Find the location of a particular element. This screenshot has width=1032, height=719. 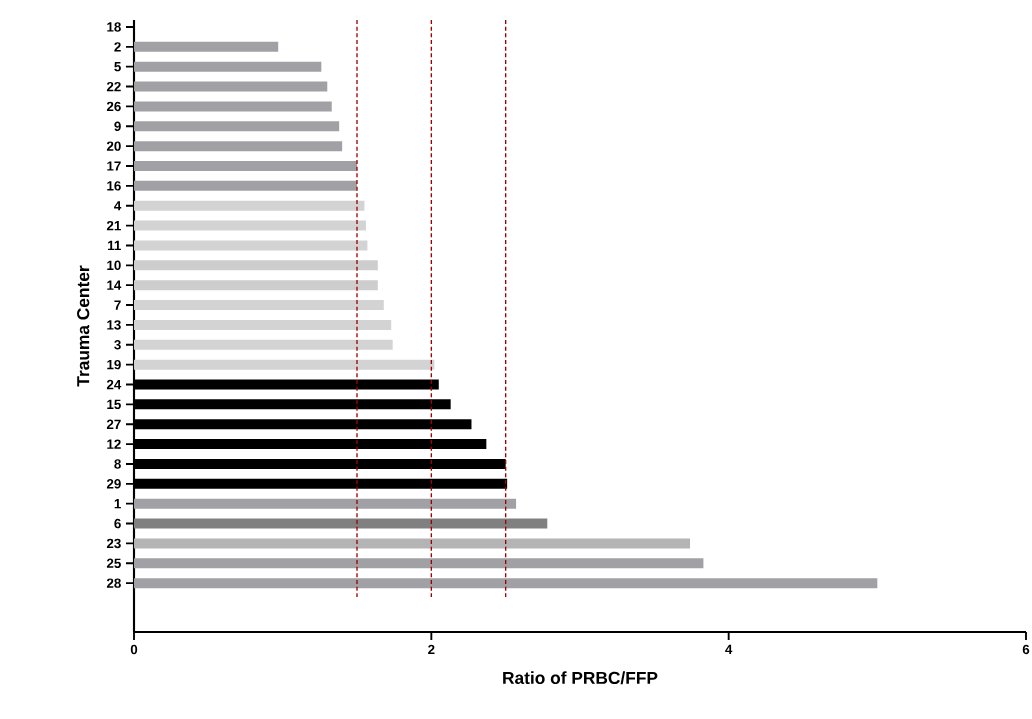

x-tick-label: 2 is located at coordinates (431, 649).